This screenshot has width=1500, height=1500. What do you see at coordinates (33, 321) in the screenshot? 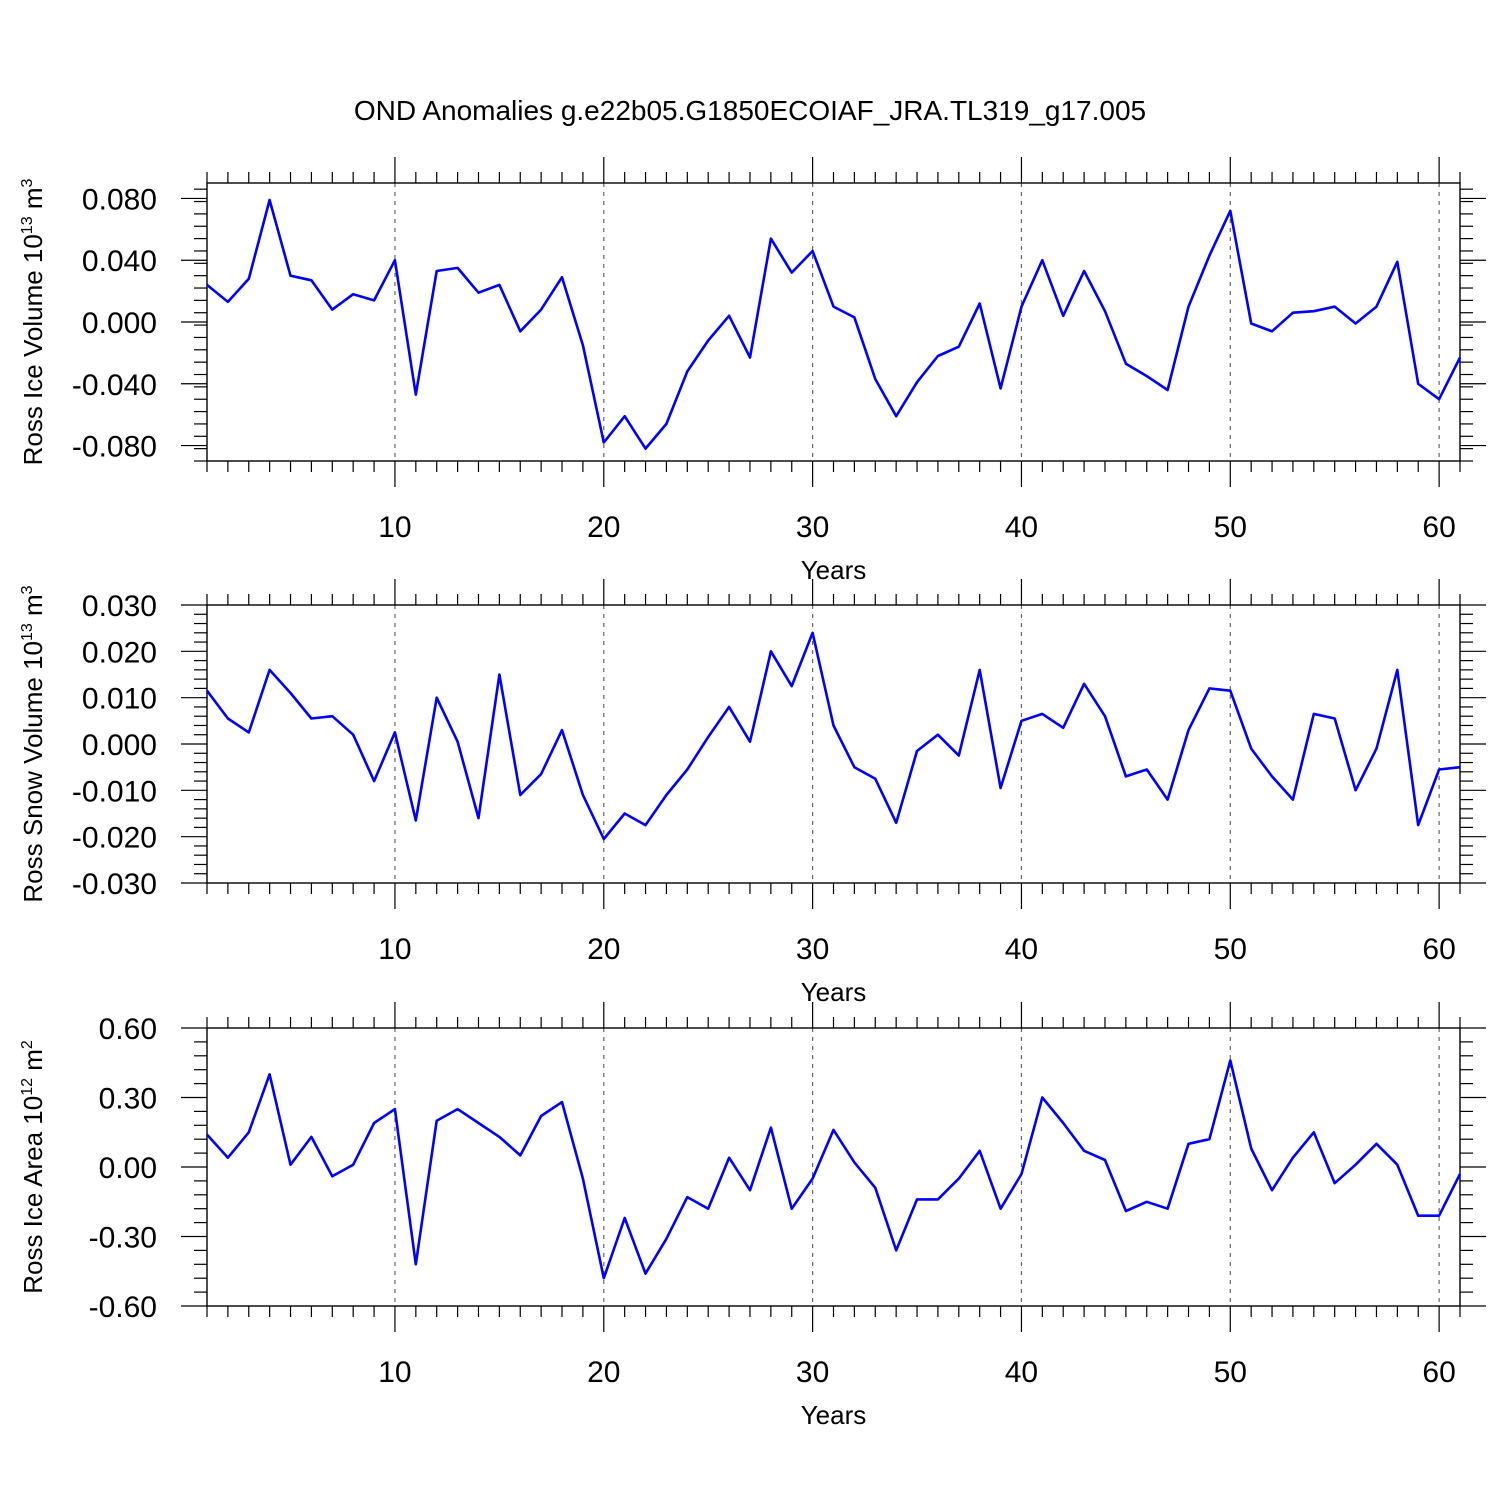
I see `y-axis-label: Ross Ice Volume 1013 m3` at bounding box center [33, 321].